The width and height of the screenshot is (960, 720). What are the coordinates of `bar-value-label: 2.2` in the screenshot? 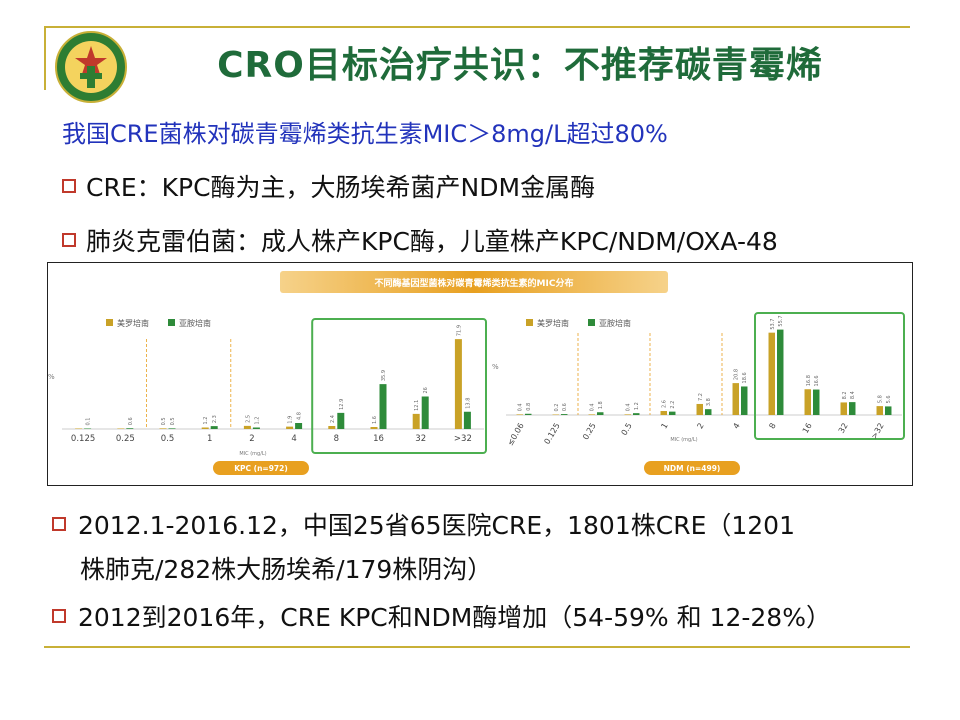 It's located at (673, 405).